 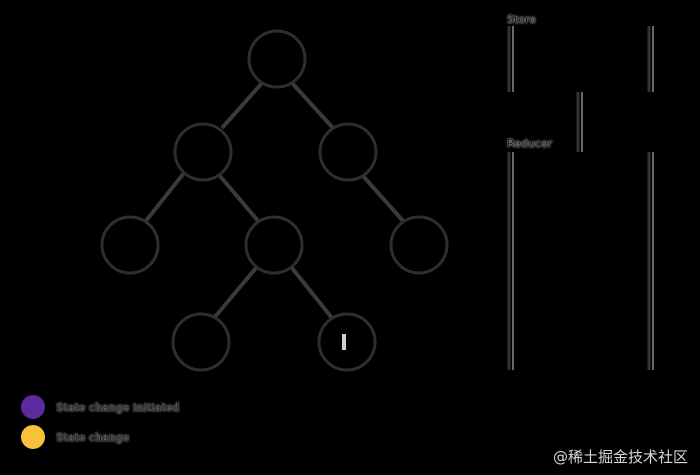 I want to click on tree-node-root, so click(x=277, y=59).